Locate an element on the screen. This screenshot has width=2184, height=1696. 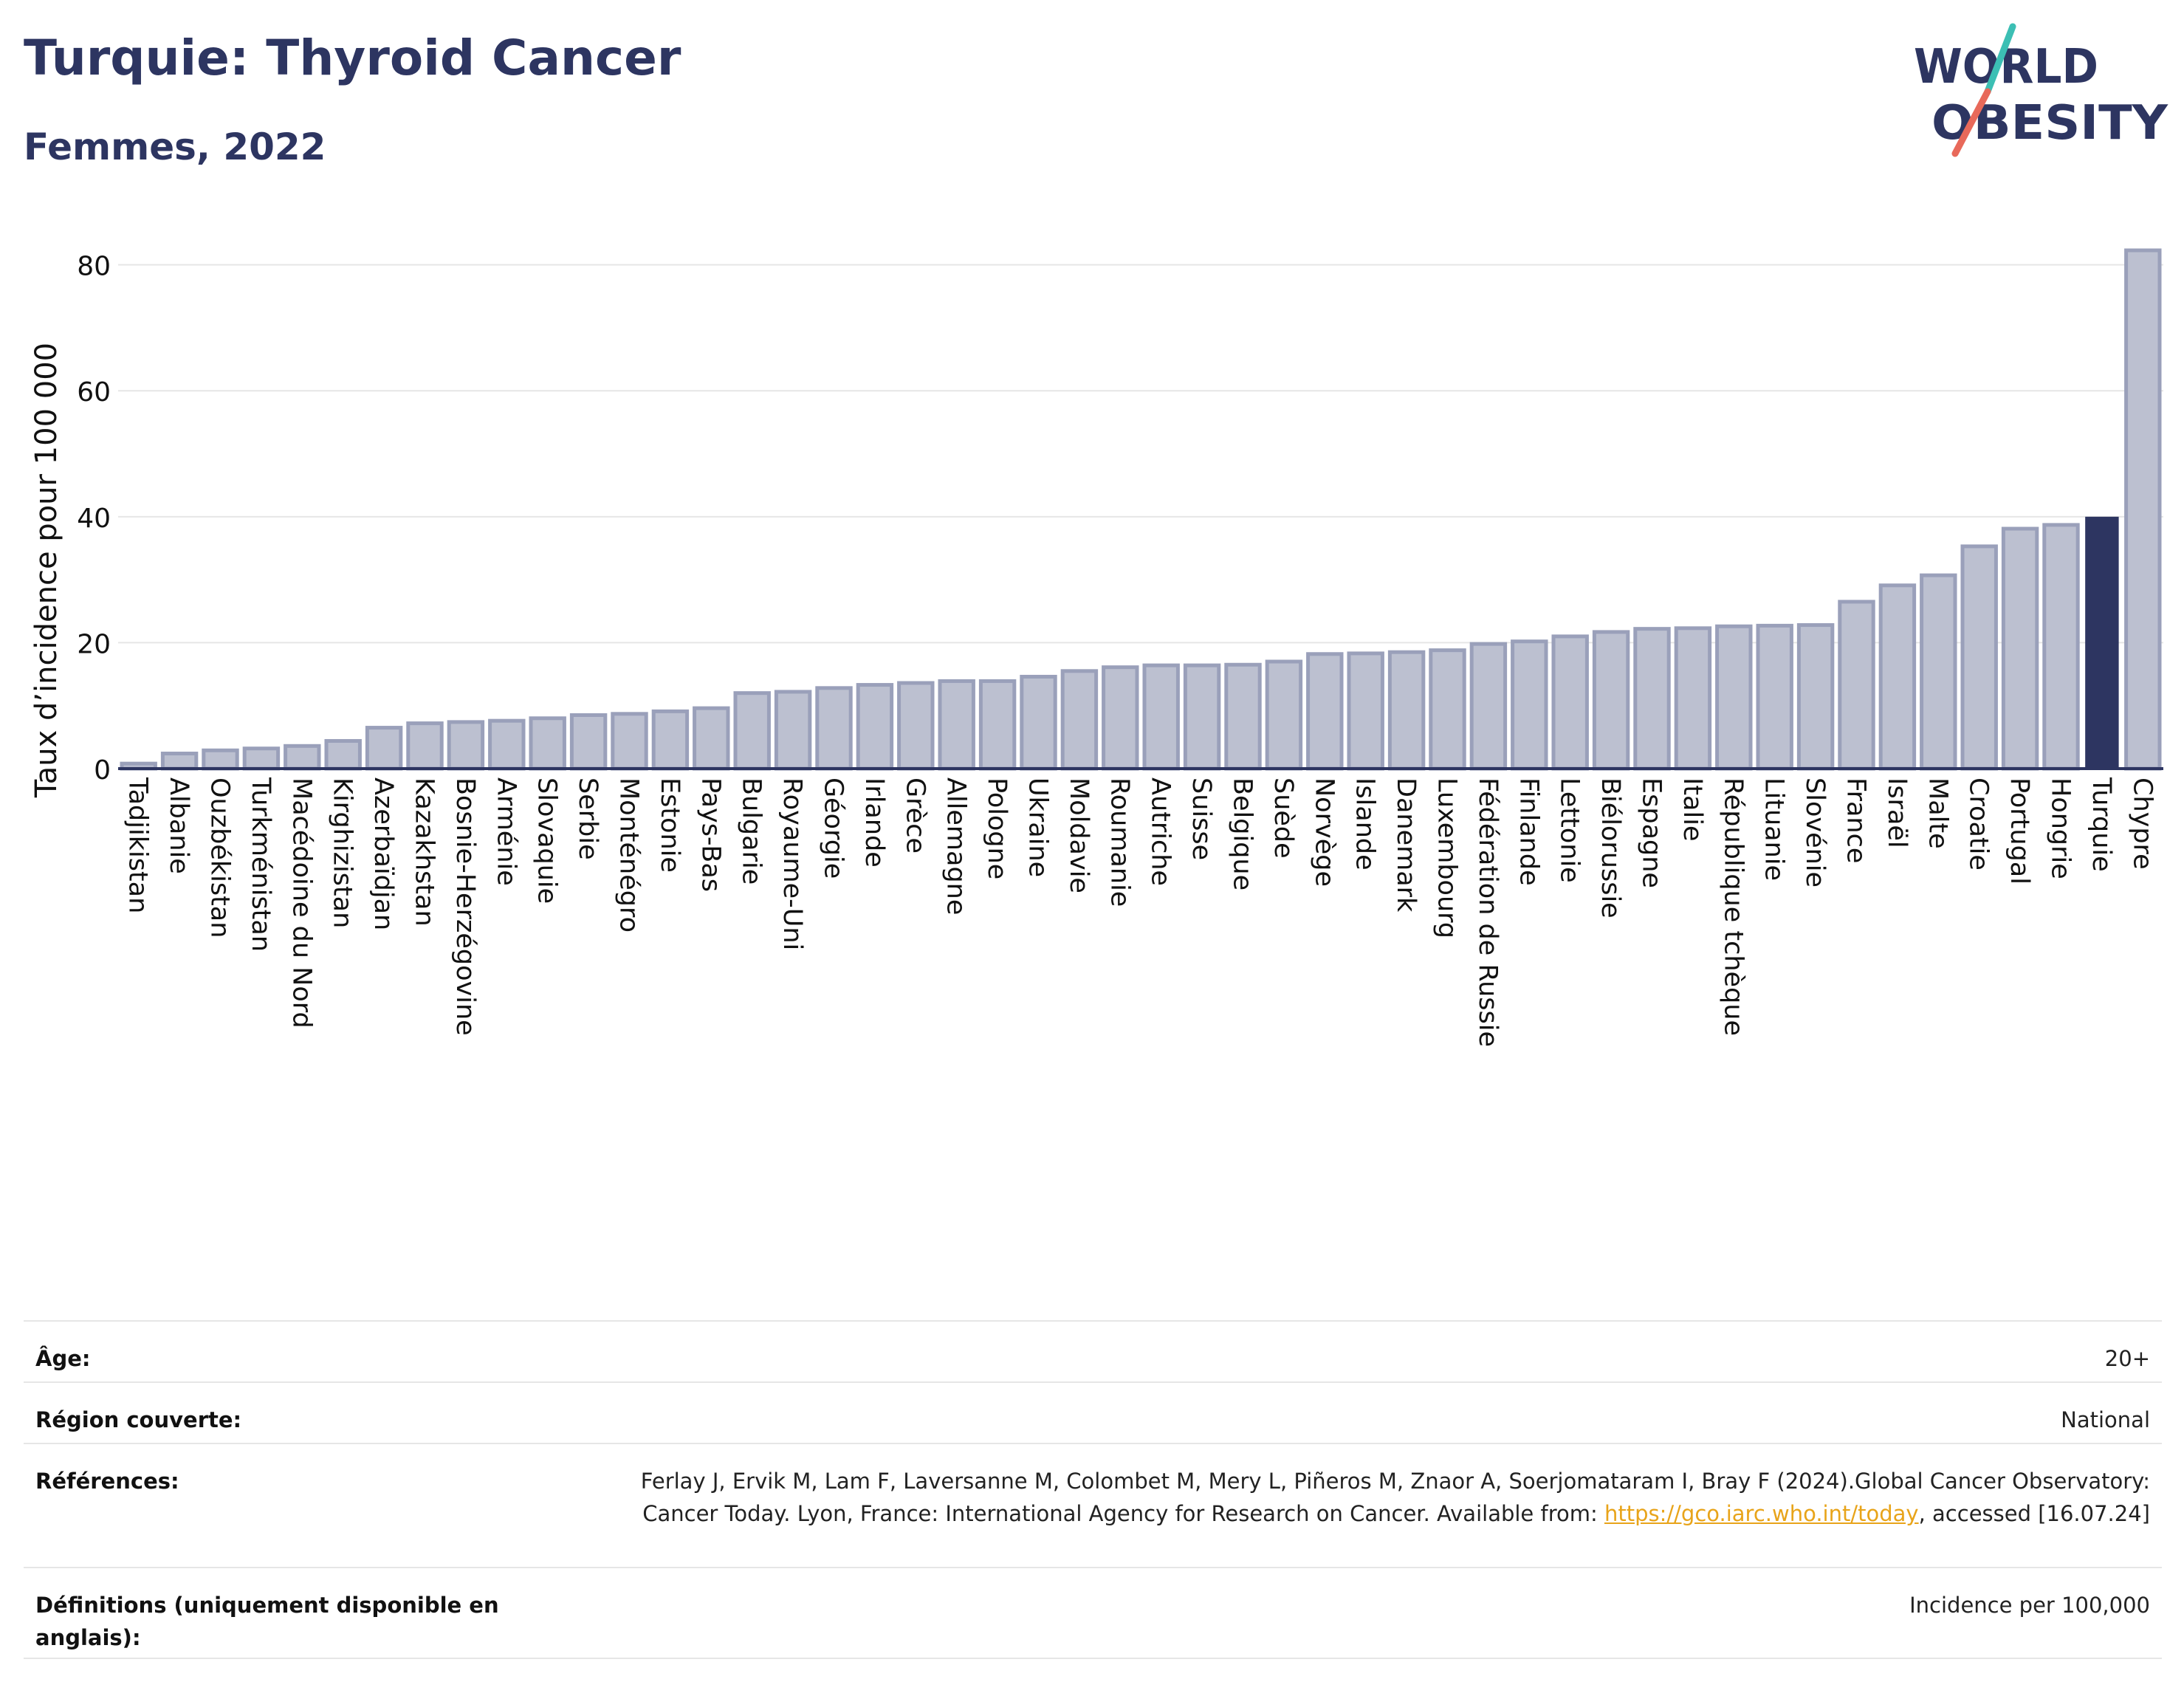
x-tick-label: Hongrie is located at coordinates (2061, 828).